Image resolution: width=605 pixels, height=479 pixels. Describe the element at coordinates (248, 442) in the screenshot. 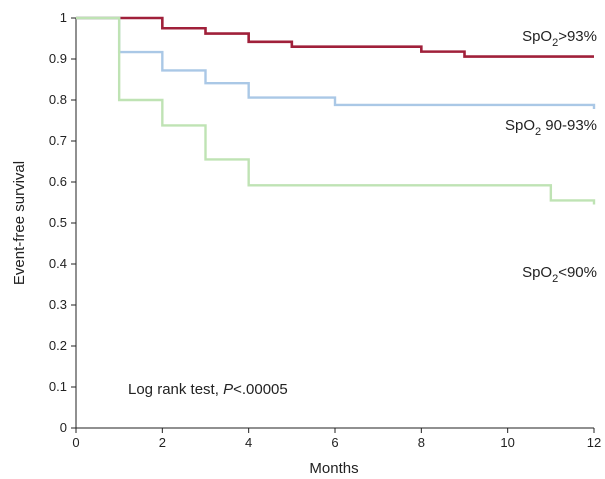

I see `x-tick-label: 4` at that location.